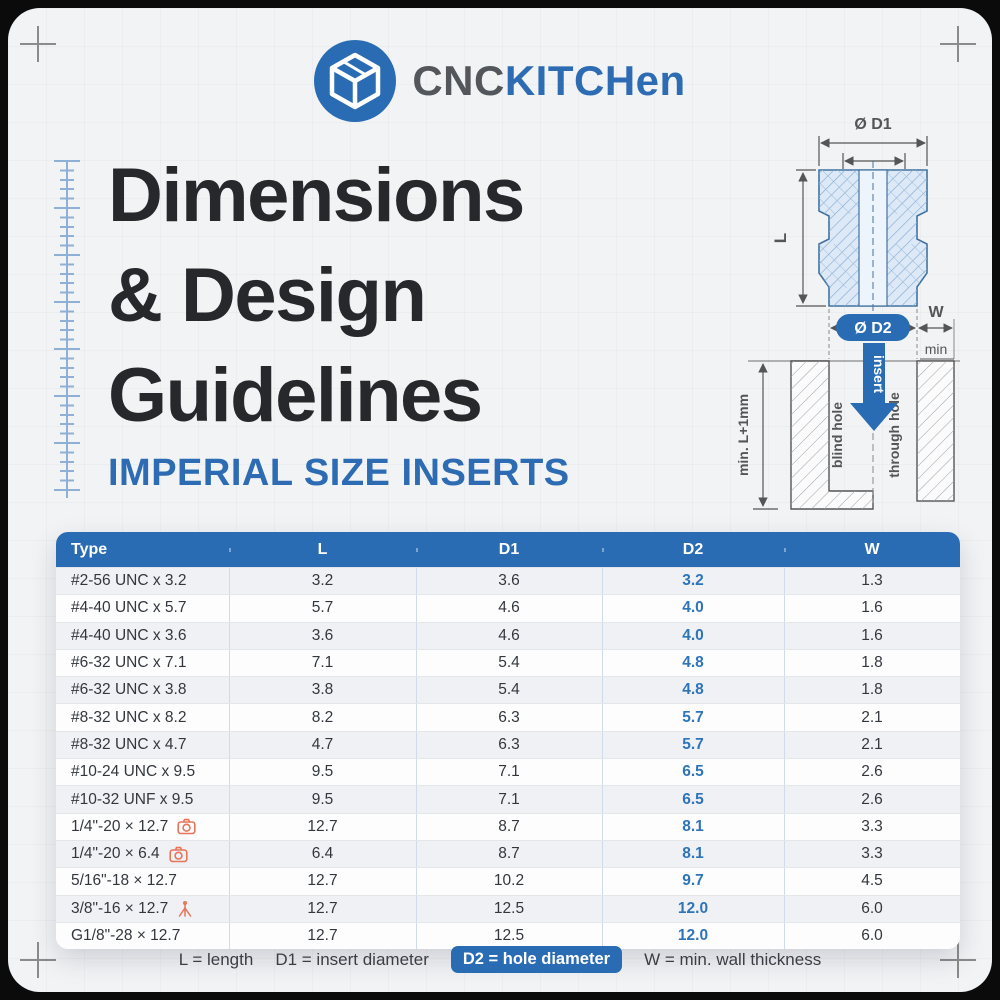  What do you see at coordinates (743, 435) in the screenshot?
I see `depth-dimension-label: min. L+1mm` at bounding box center [743, 435].